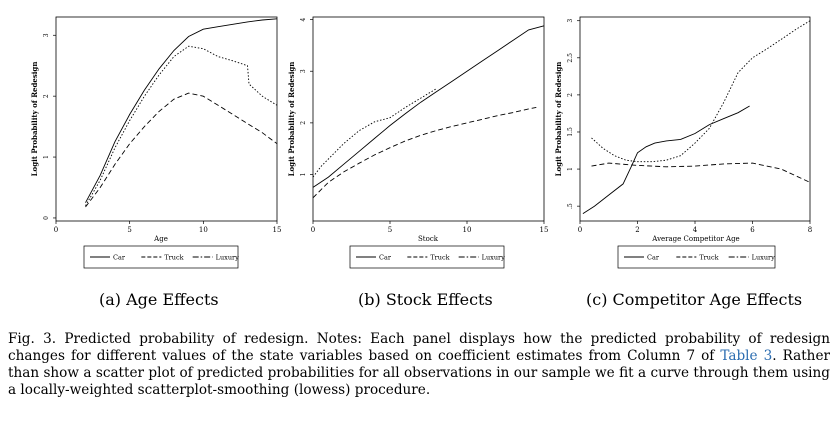  What do you see at coordinates (637, 230) in the screenshot?
I see `x-tick-label: 2` at bounding box center [637, 230].